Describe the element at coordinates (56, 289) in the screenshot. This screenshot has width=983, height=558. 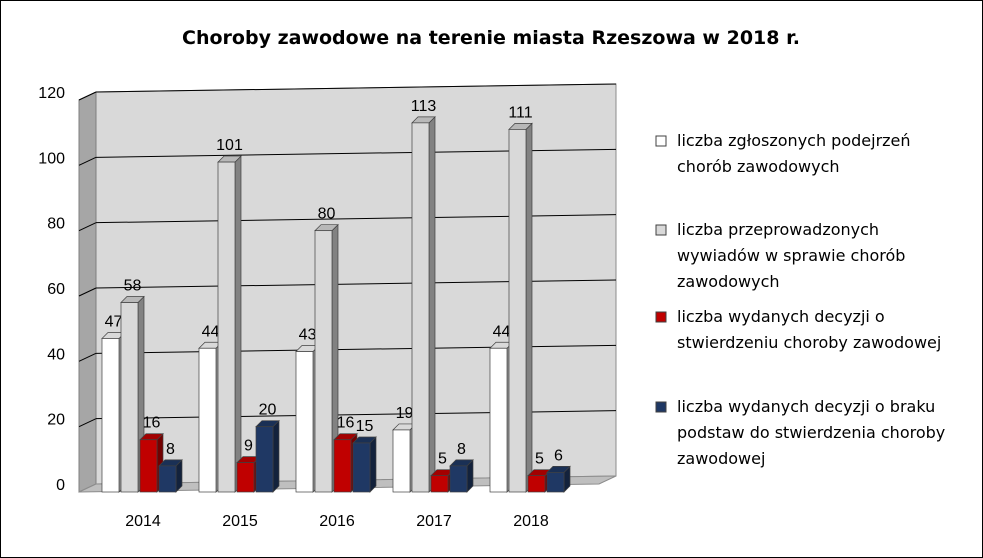
I see `y-tick-label: 60` at that location.